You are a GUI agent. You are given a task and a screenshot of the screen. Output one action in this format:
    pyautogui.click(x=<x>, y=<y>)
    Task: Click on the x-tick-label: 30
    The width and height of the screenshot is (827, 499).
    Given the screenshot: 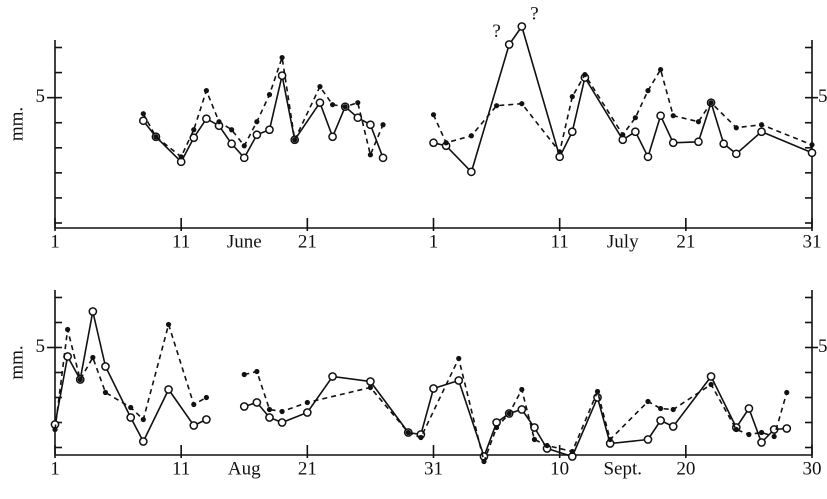 What is the action you would take?
    pyautogui.click(x=812, y=468)
    